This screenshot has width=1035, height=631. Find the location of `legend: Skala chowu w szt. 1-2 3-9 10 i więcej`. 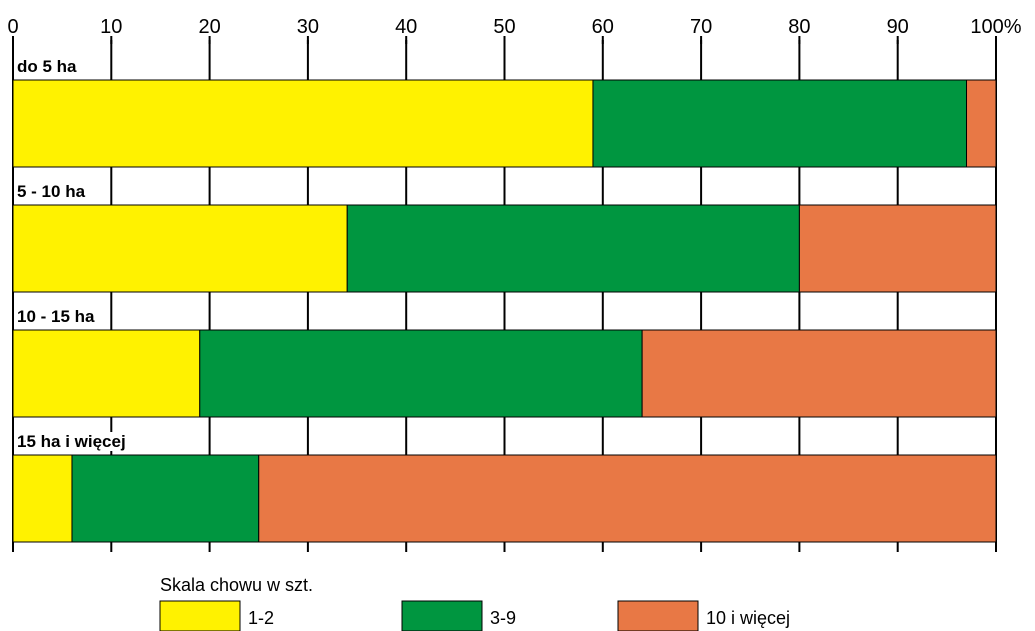

legend: Skala chowu w szt. 1-2 3-9 10 i więcej is located at coordinates (474, 603).